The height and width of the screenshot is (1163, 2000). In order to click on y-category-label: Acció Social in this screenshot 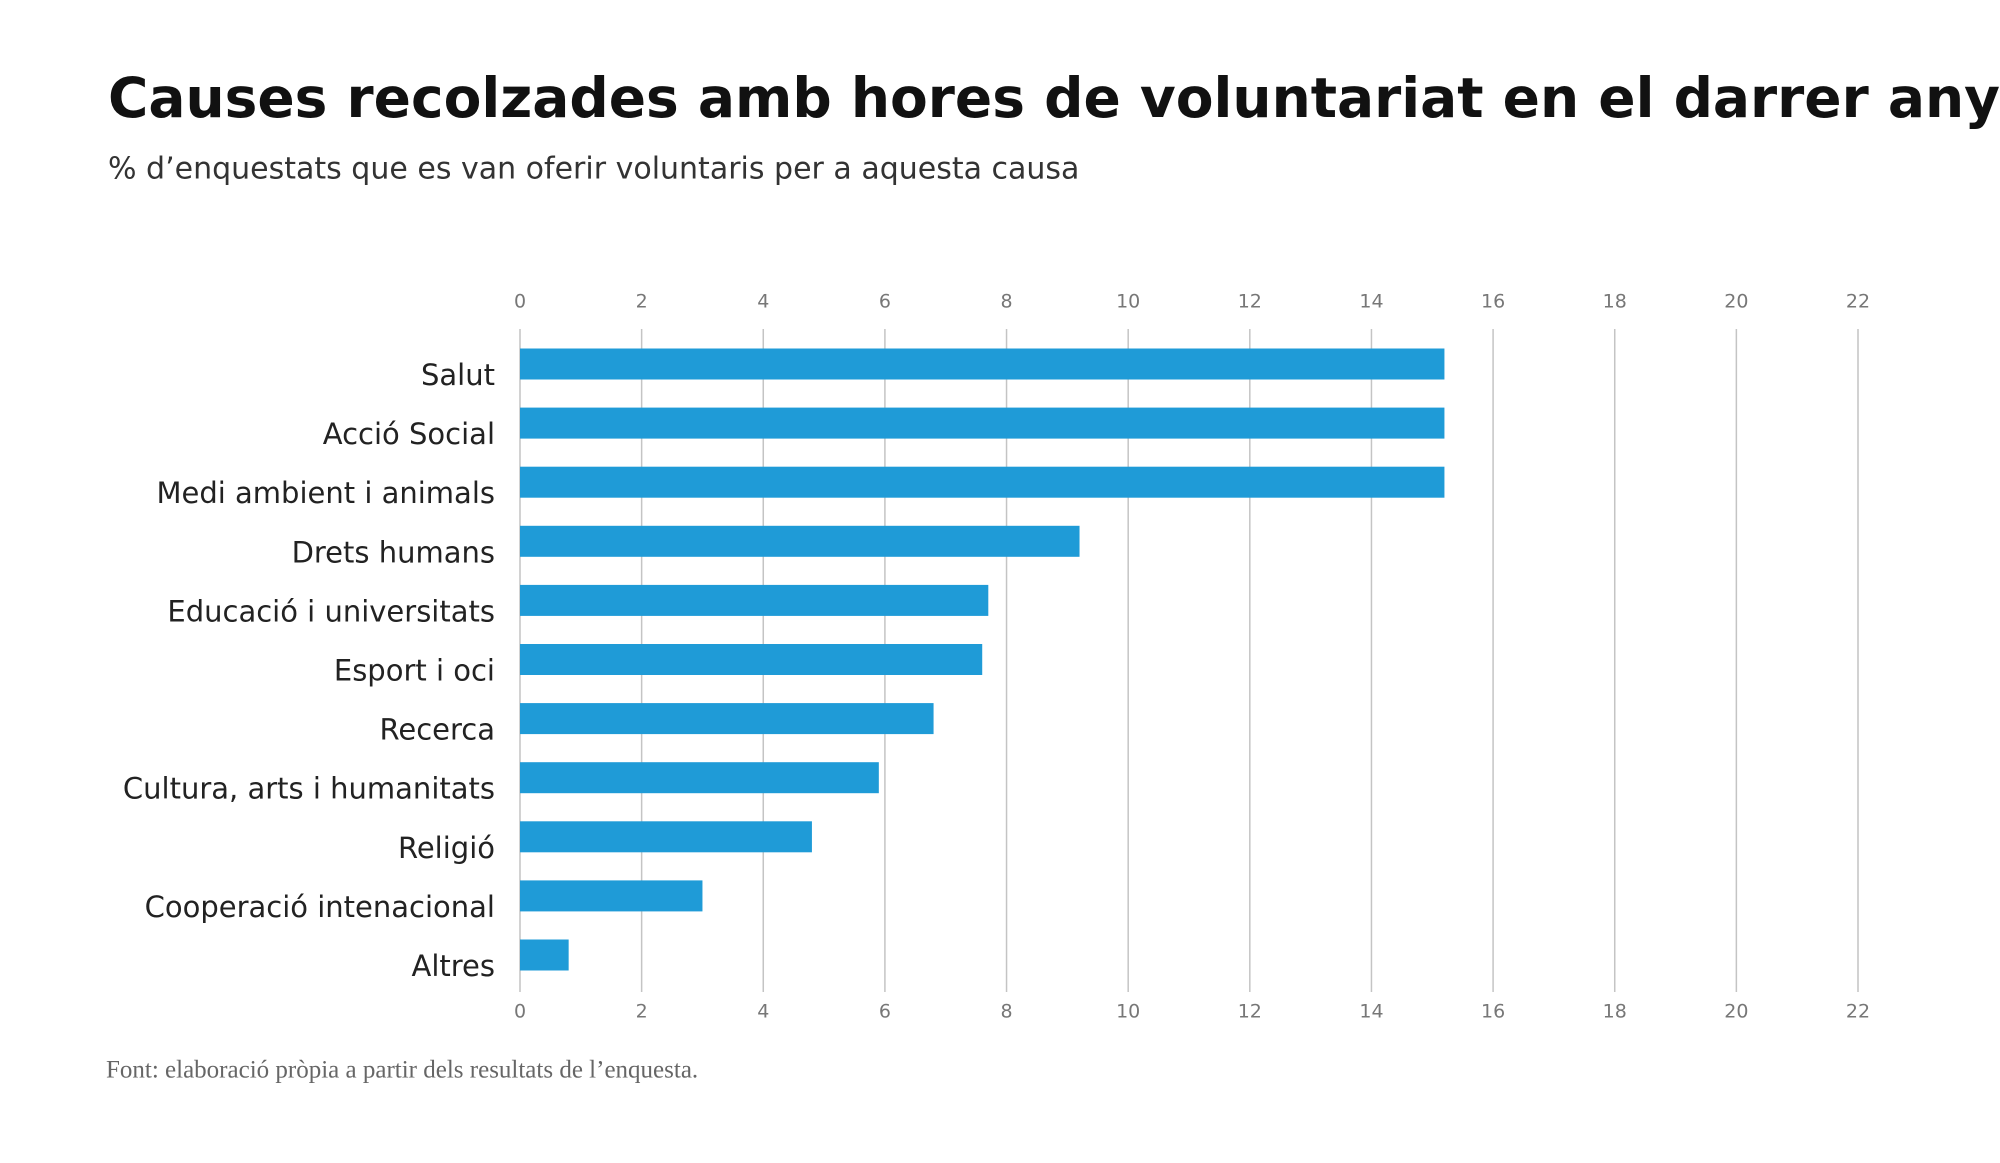, I will do `click(409, 434)`.